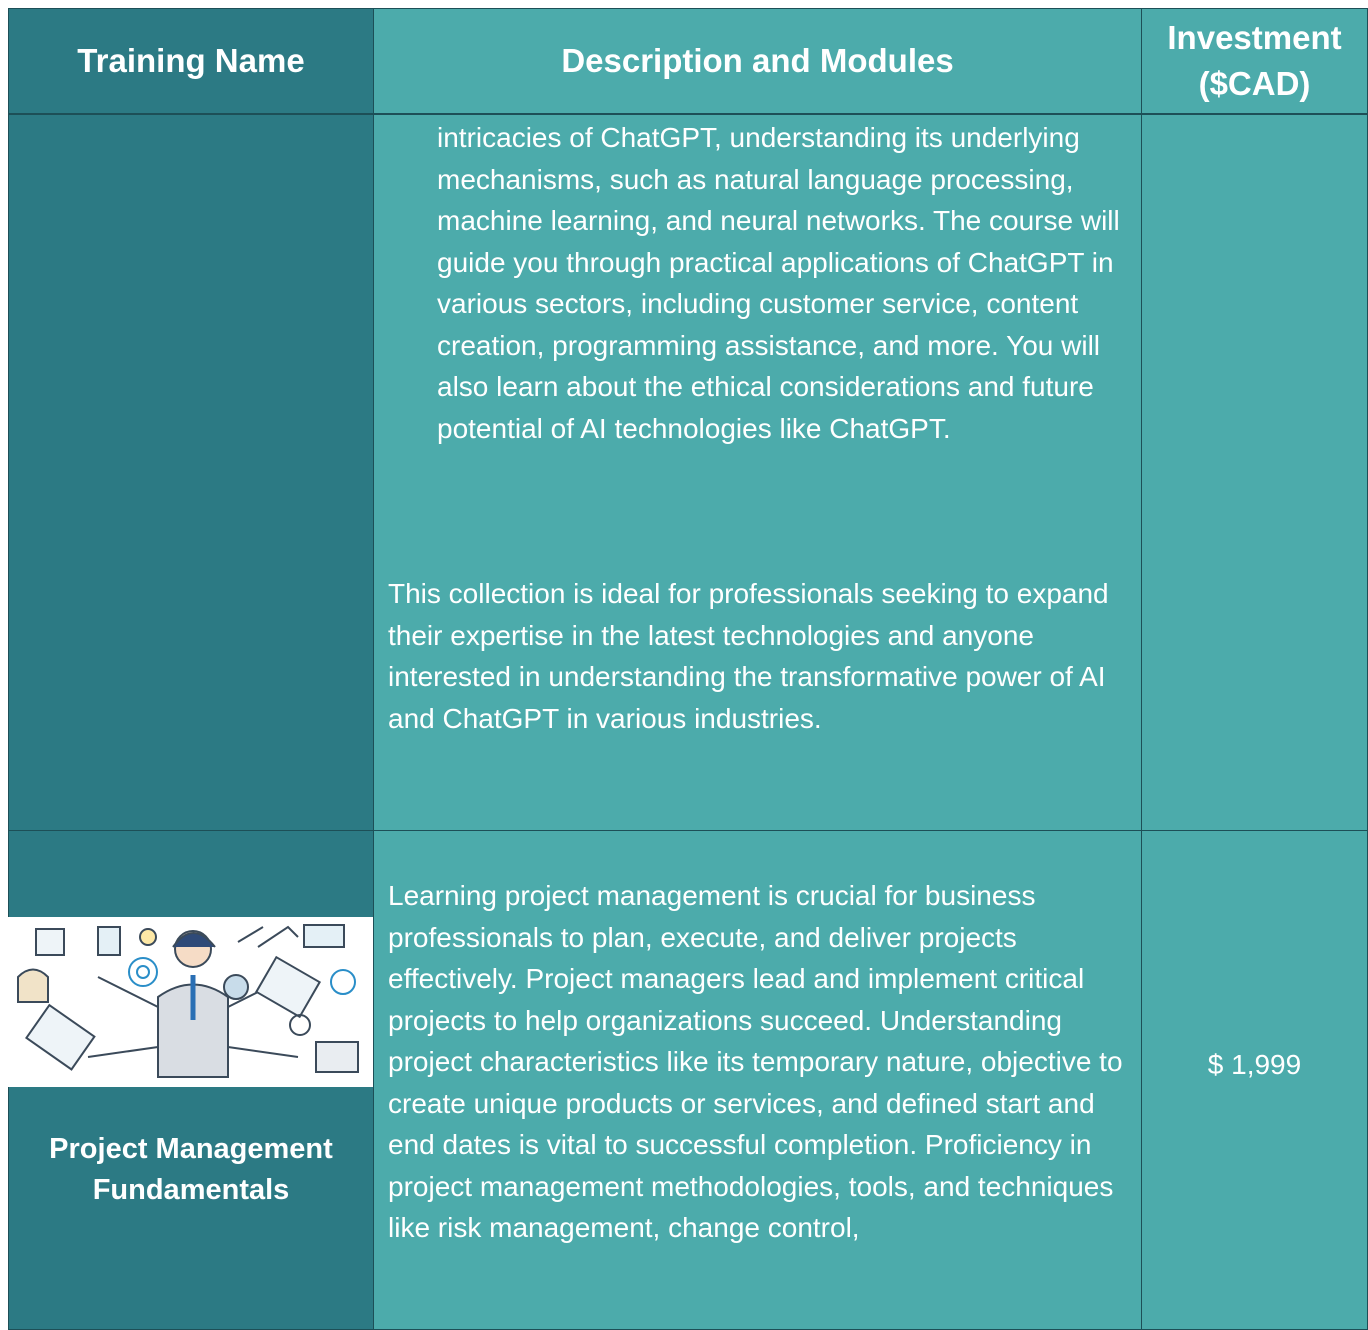 This screenshot has height=1330, width=1368. Describe the element at coordinates (190, 1002) in the screenshot. I see `illustration` at that location.